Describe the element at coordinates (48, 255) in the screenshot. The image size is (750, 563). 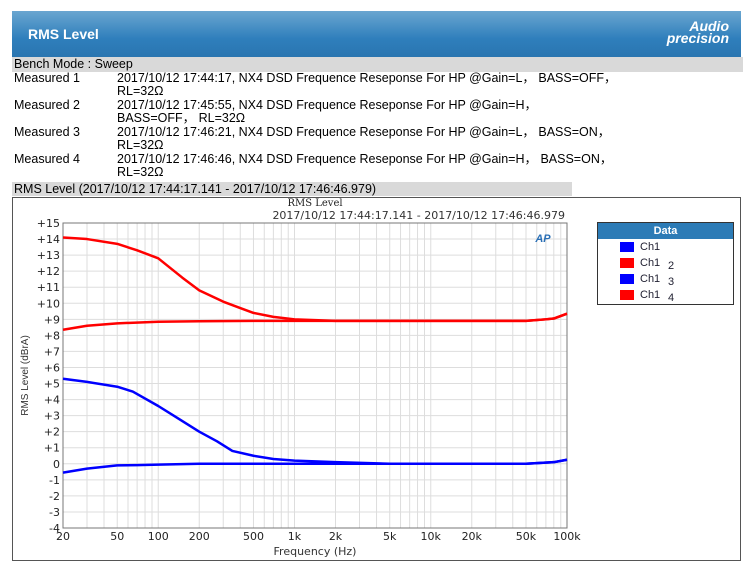
I see `y-tick-label: +13` at that location.